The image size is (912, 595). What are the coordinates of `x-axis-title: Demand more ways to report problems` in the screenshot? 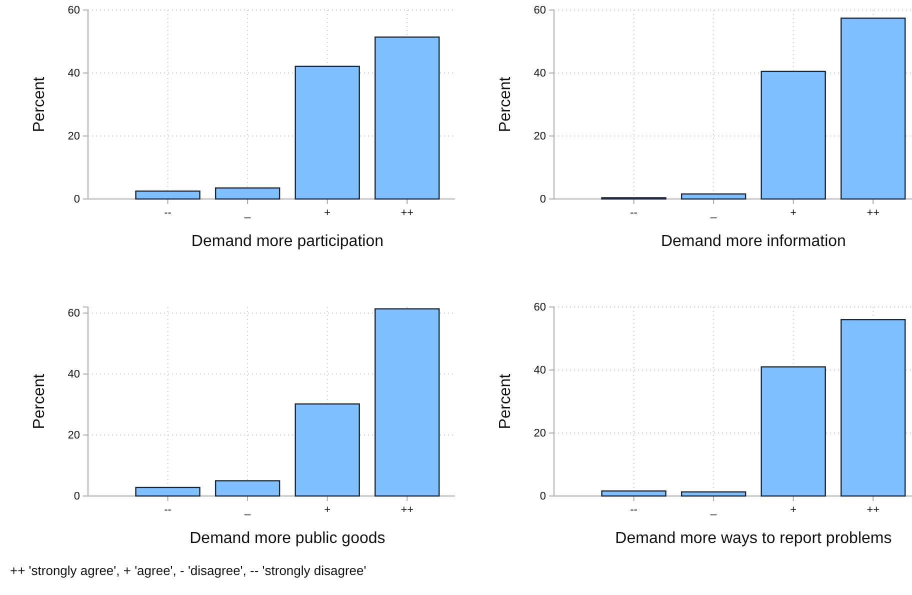 It's located at (753, 538).